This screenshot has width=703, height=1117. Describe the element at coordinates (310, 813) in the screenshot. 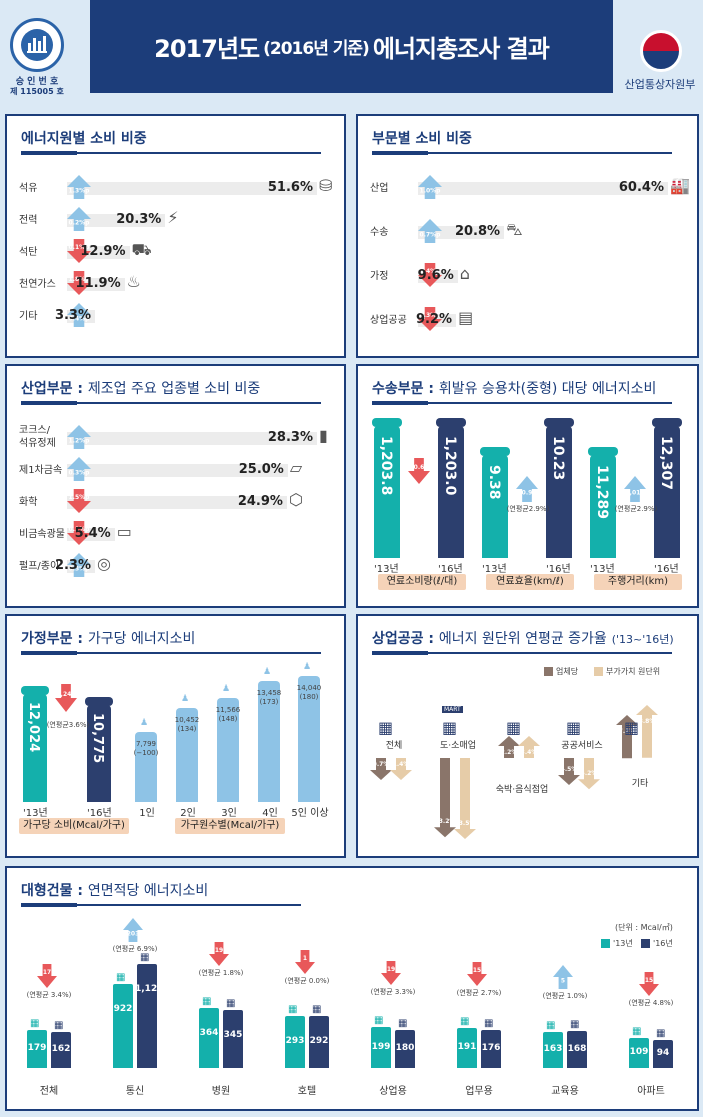

I see `category-label: 5인 이상` at that location.